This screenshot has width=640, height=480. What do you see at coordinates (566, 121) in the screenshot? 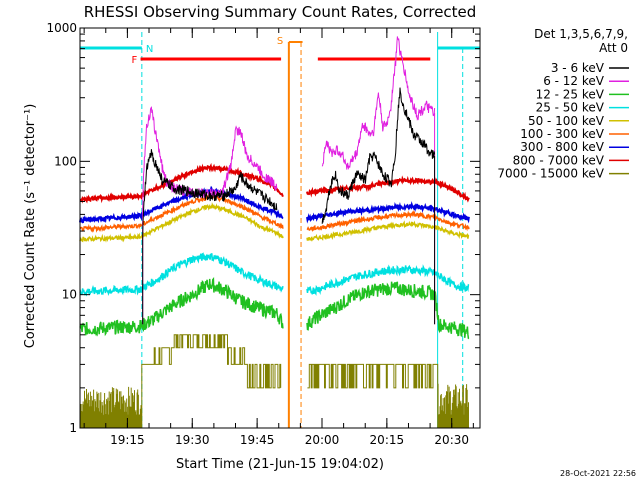
I see `legend-label: 50 - 100 keV` at bounding box center [566, 121].